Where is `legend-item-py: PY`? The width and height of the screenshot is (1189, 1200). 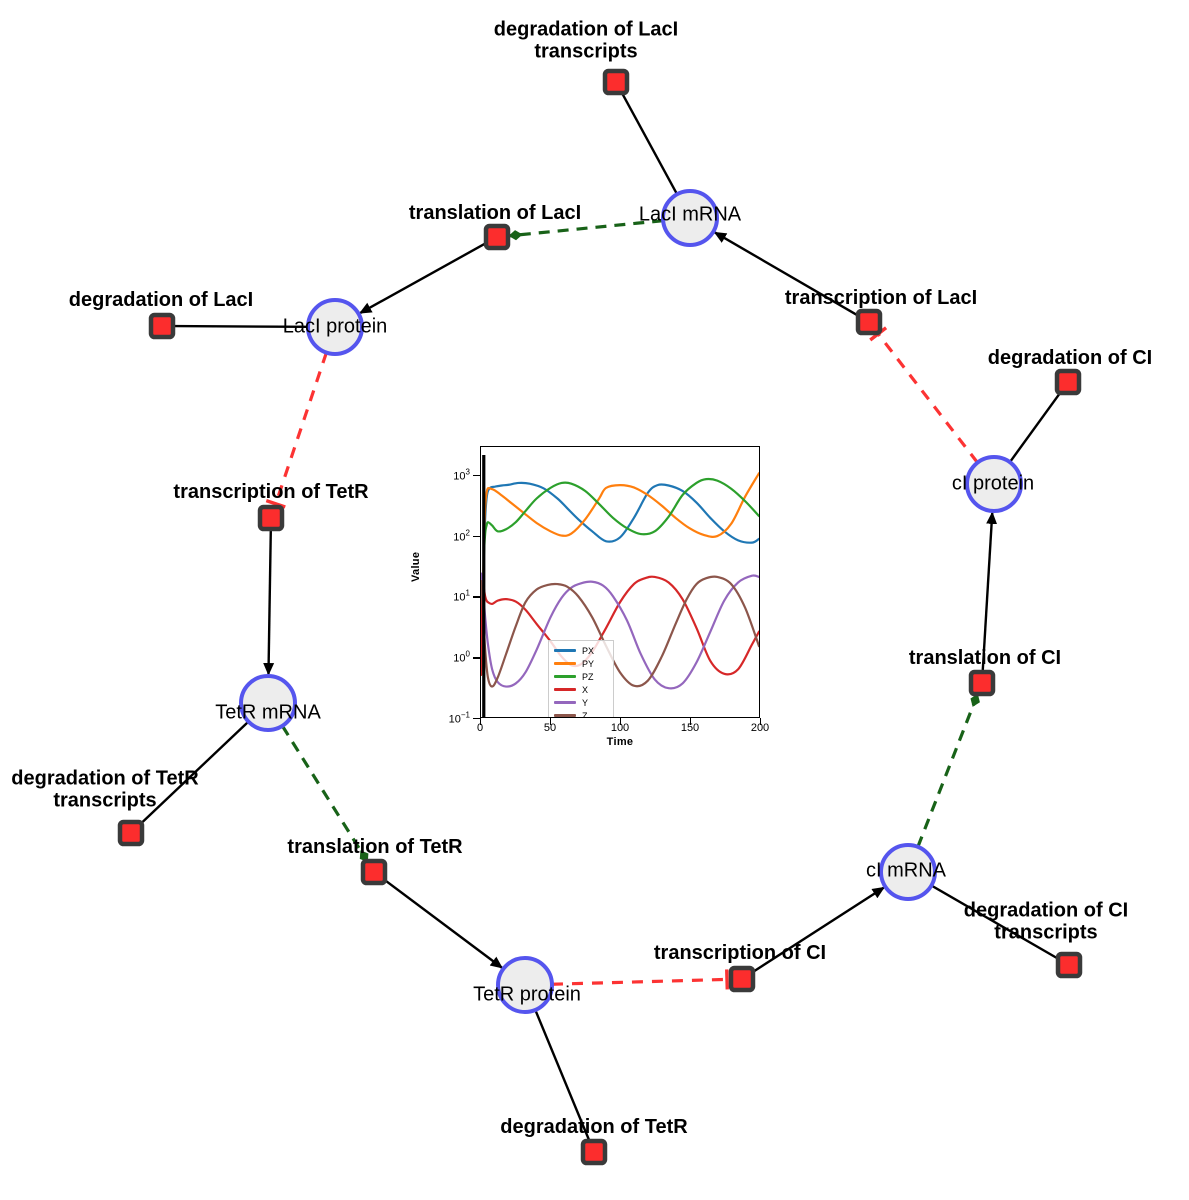 legend-item-py: PY is located at coordinates (581, 663).